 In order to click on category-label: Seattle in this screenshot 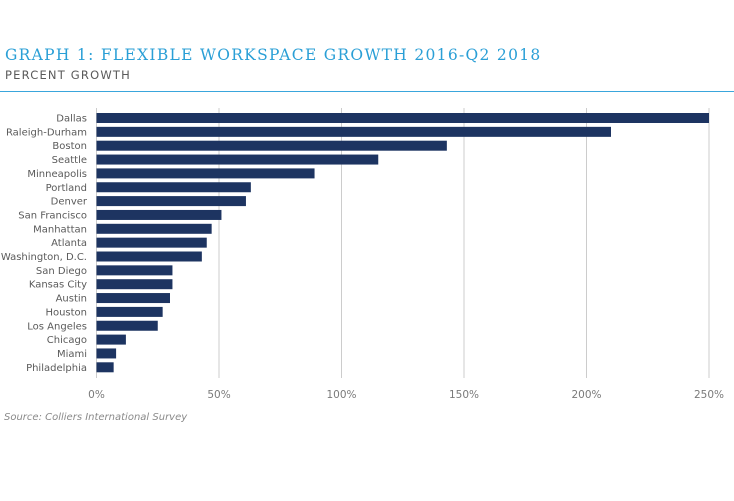, I will do `click(69, 160)`.